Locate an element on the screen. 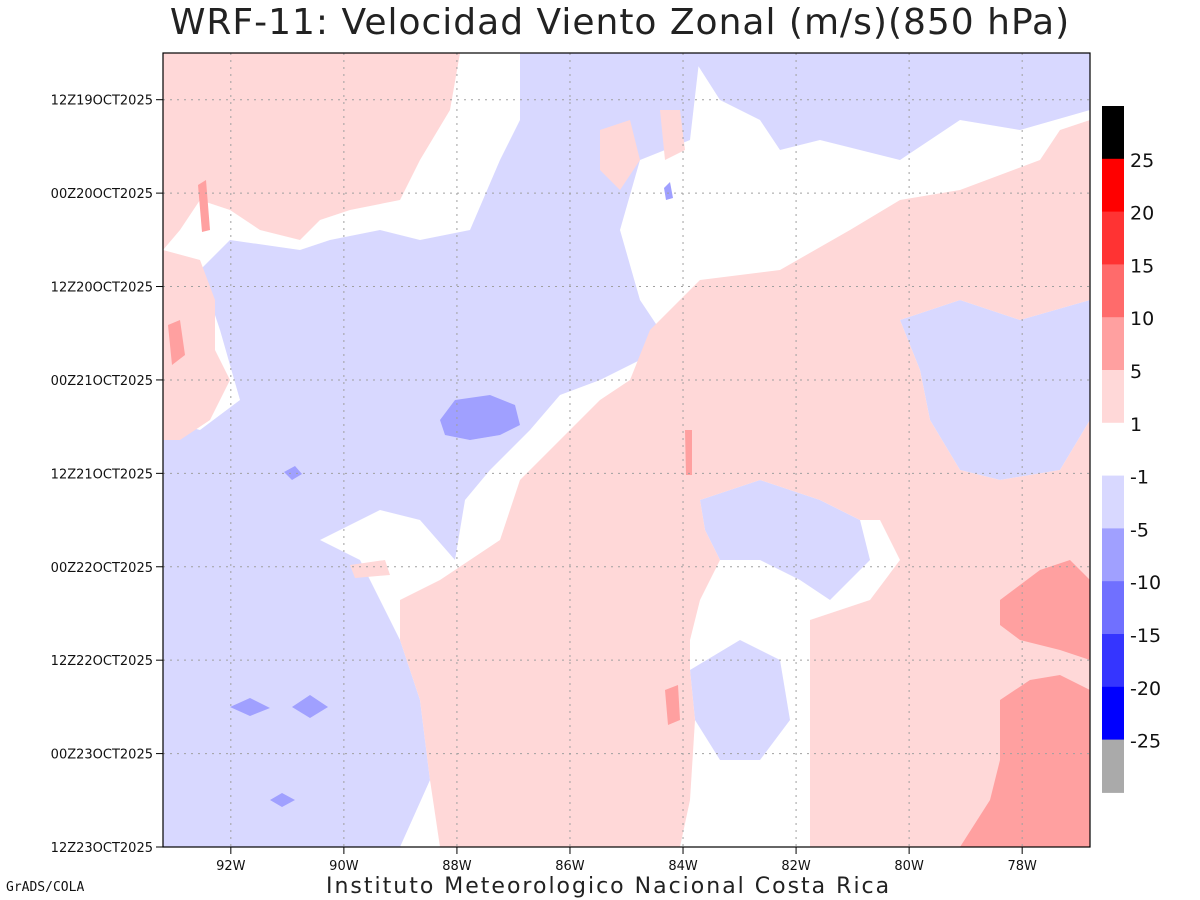 Image resolution: width=1200 pixels, height=900 pixels. colorbar-label: -25 is located at coordinates (1145, 742).